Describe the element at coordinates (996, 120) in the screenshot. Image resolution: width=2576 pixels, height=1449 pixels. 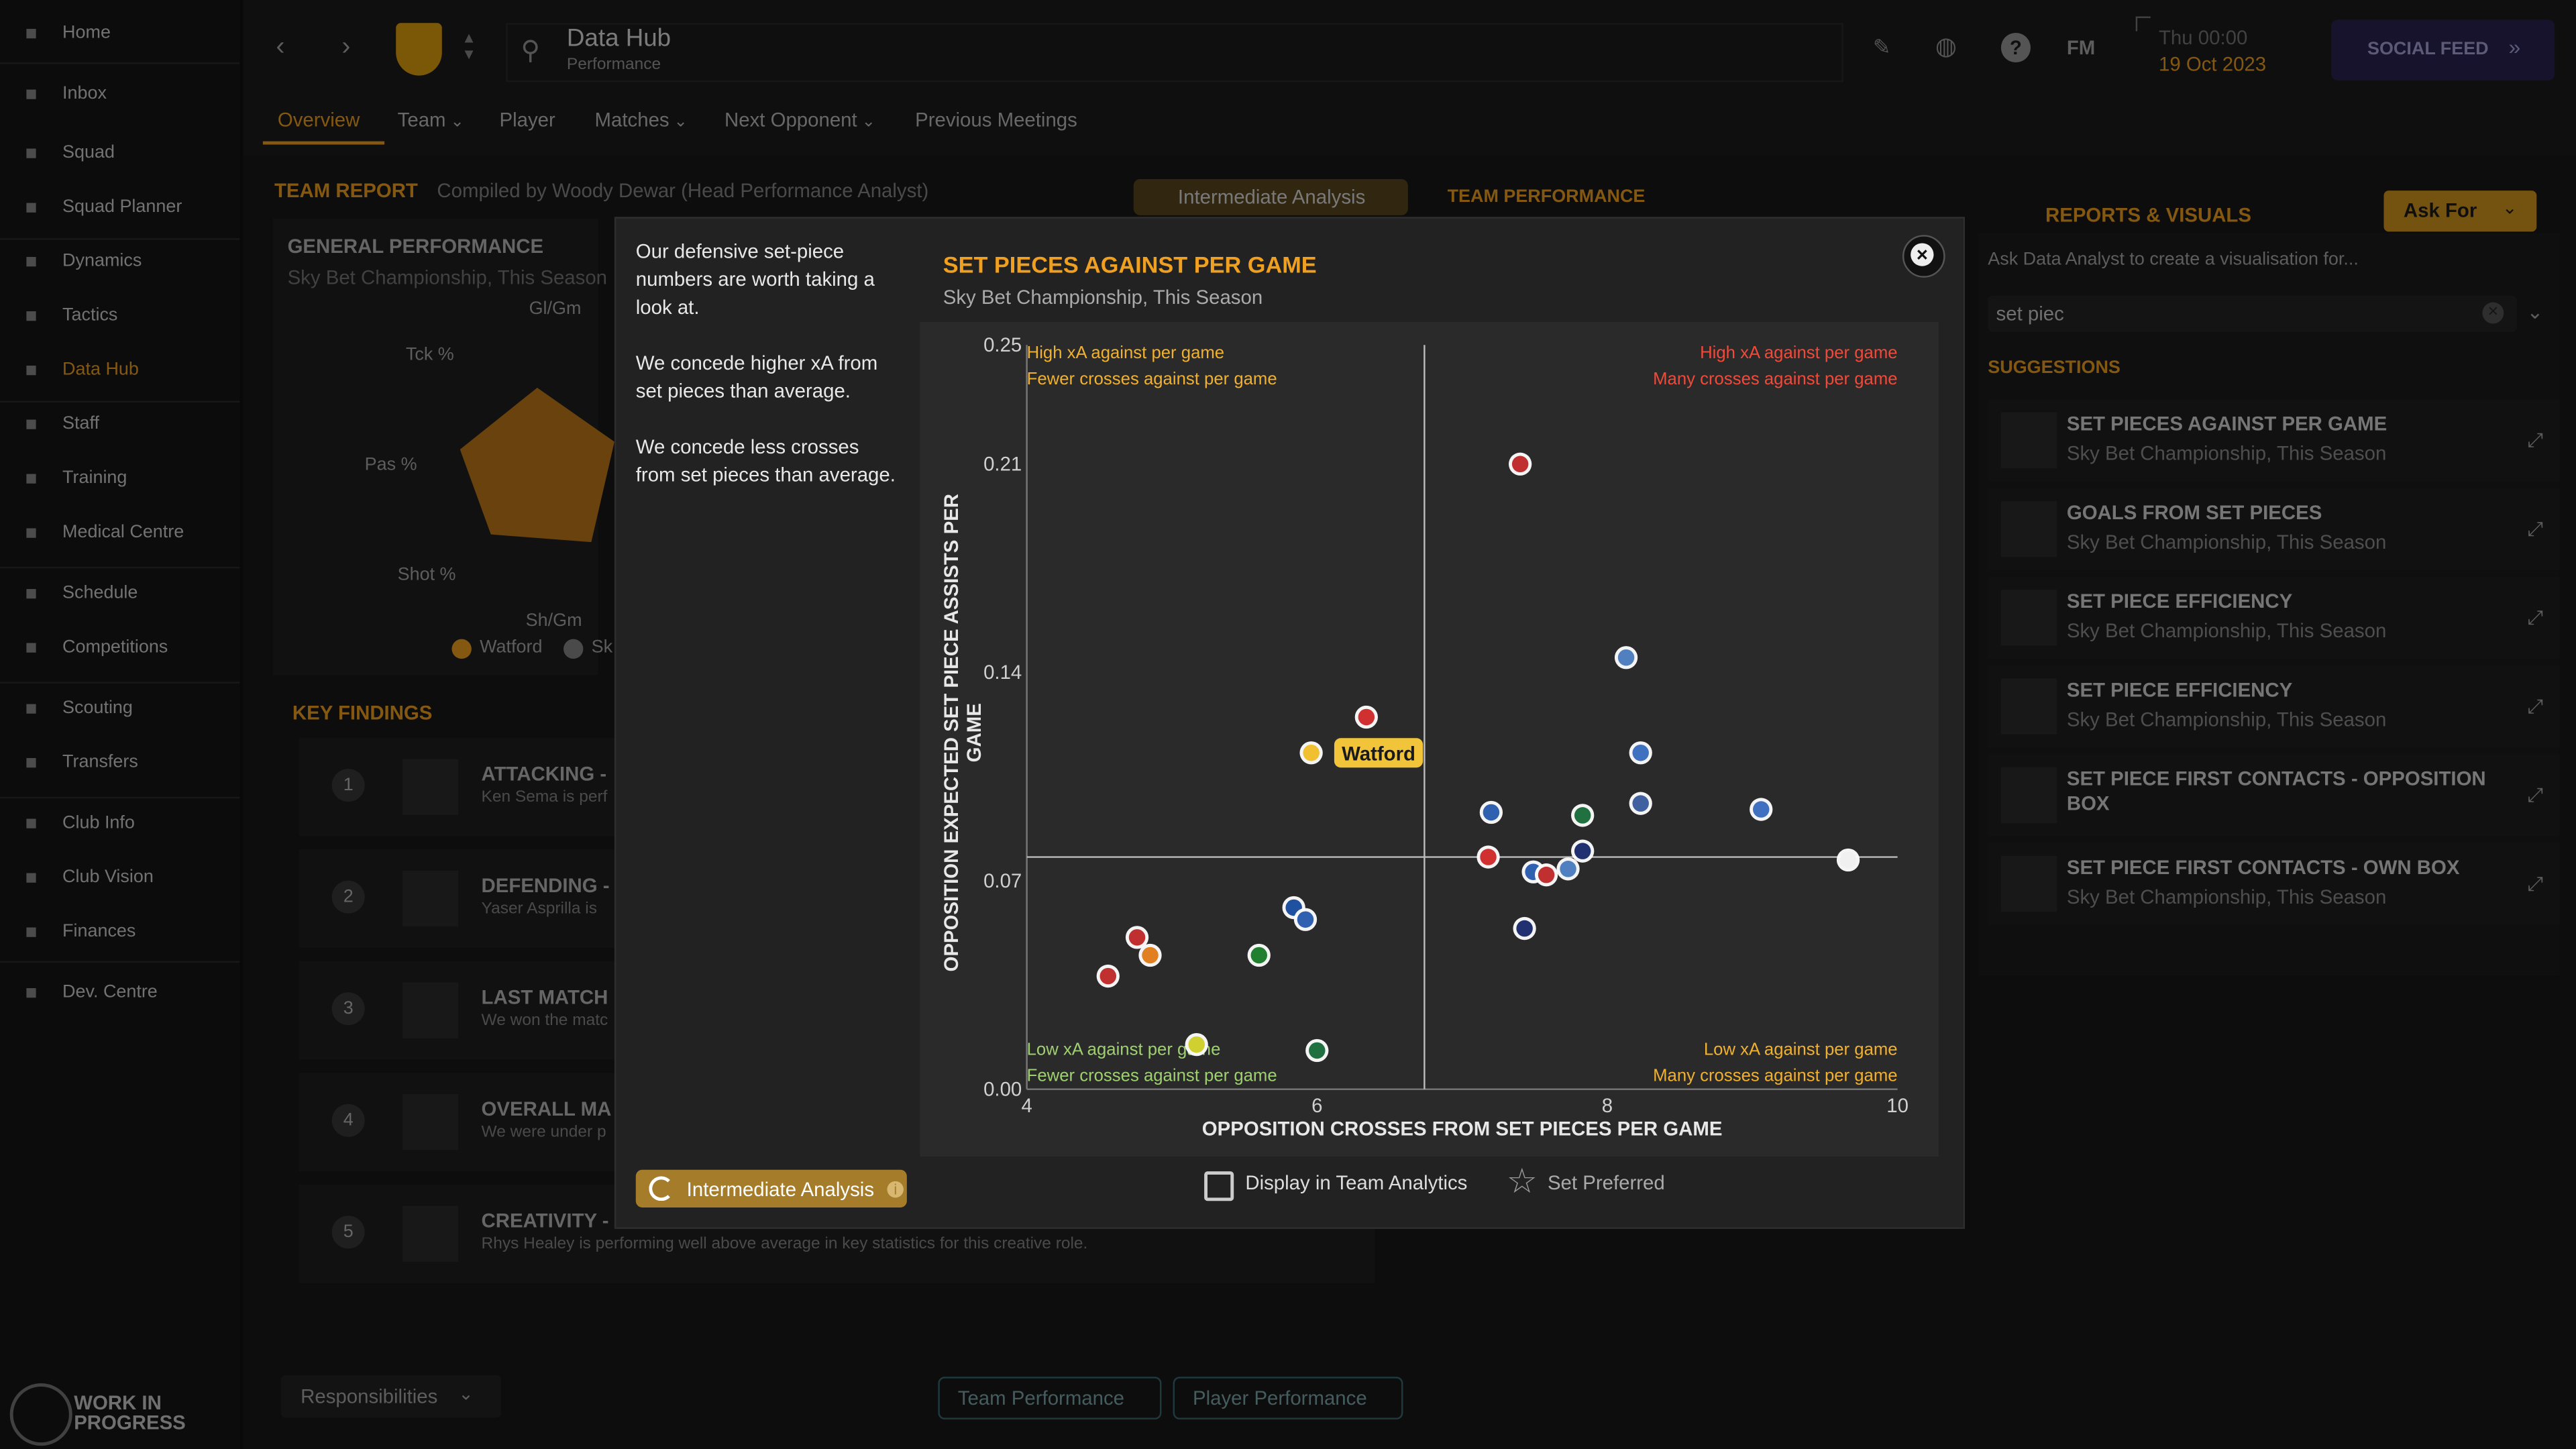
I see `tab-previous-meetings: Previous Meetings` at that location.